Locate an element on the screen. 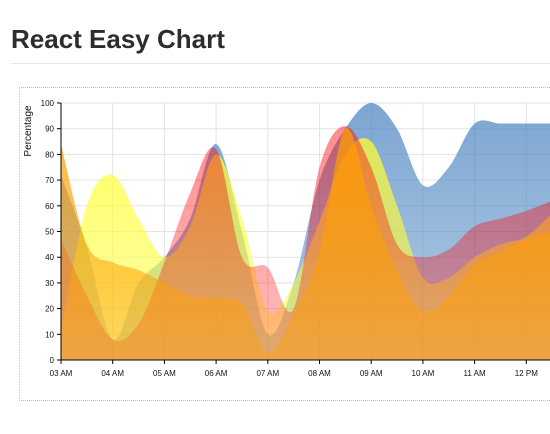  y-tick-label: 10 is located at coordinates (49, 334).